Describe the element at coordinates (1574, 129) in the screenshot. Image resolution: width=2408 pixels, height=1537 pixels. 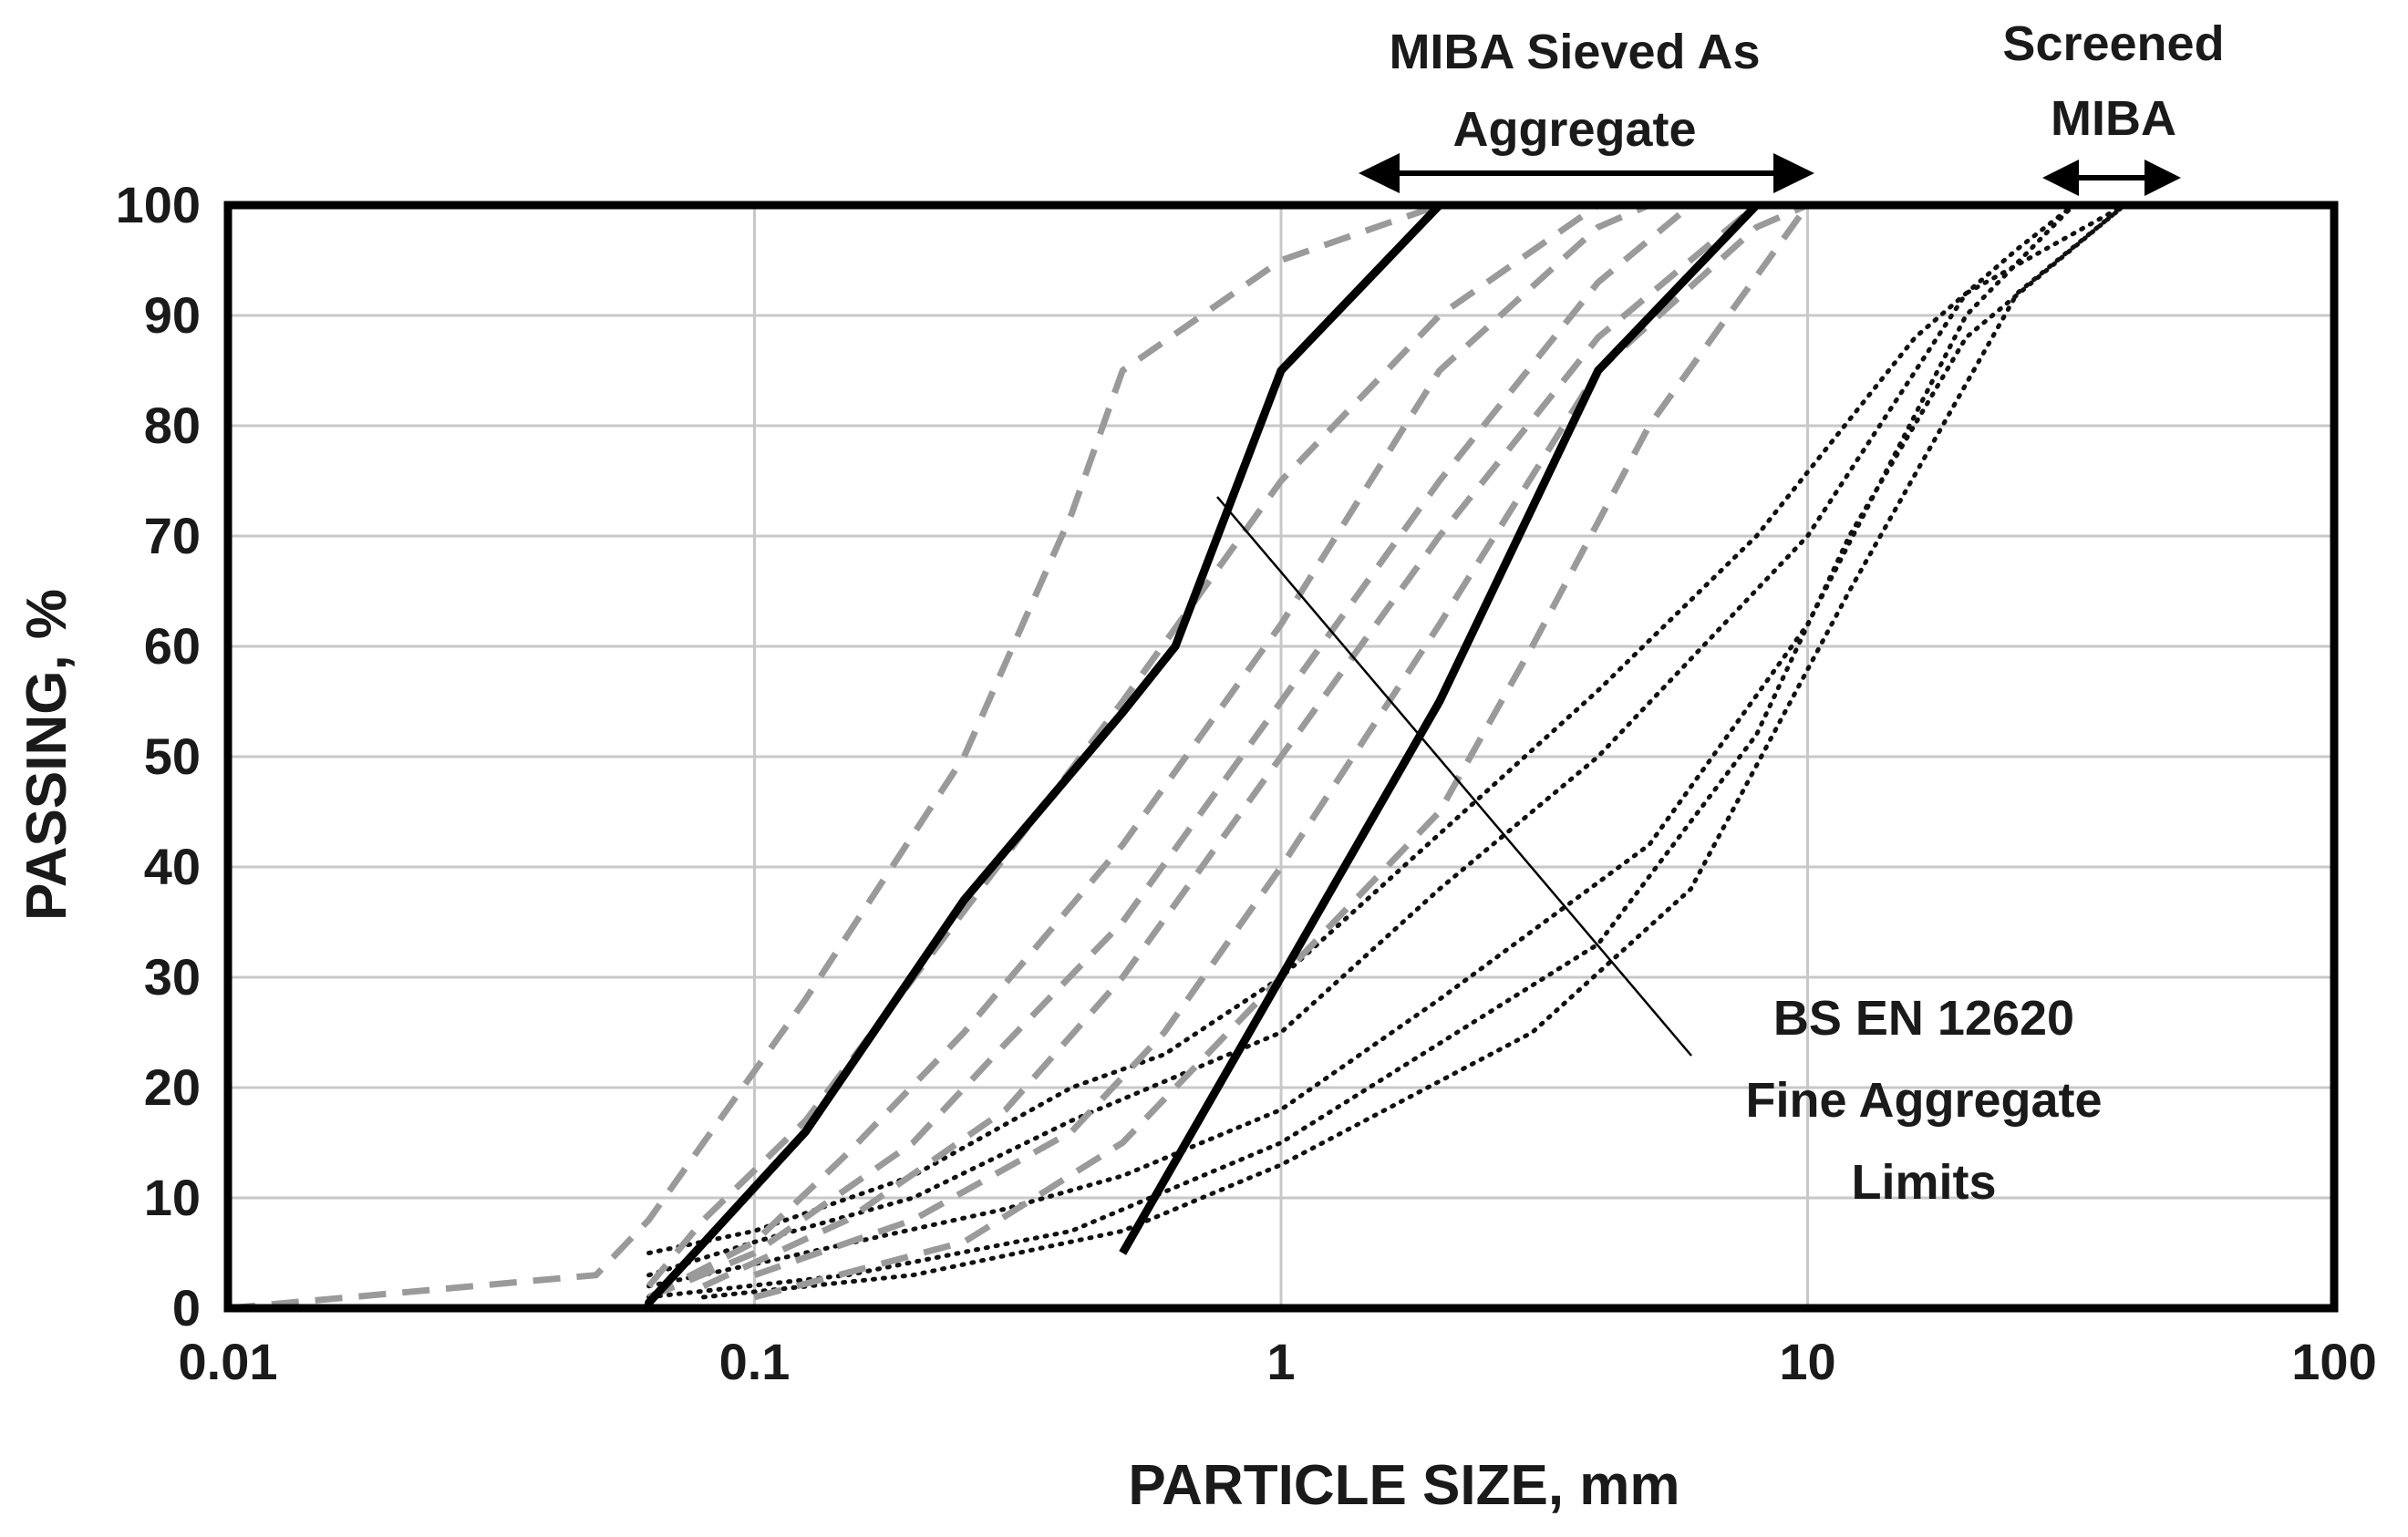
I see `sieved-range-label-line2: Aggregate` at that location.